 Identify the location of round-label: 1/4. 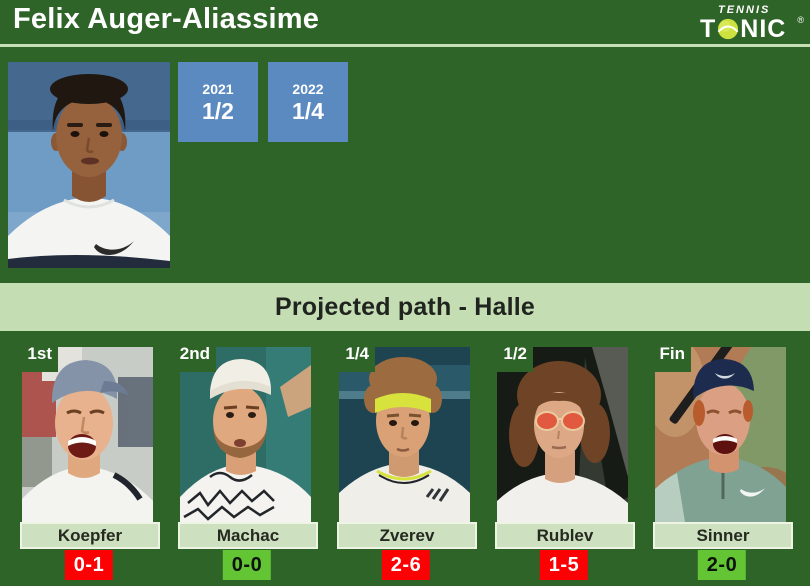
(346, 353).